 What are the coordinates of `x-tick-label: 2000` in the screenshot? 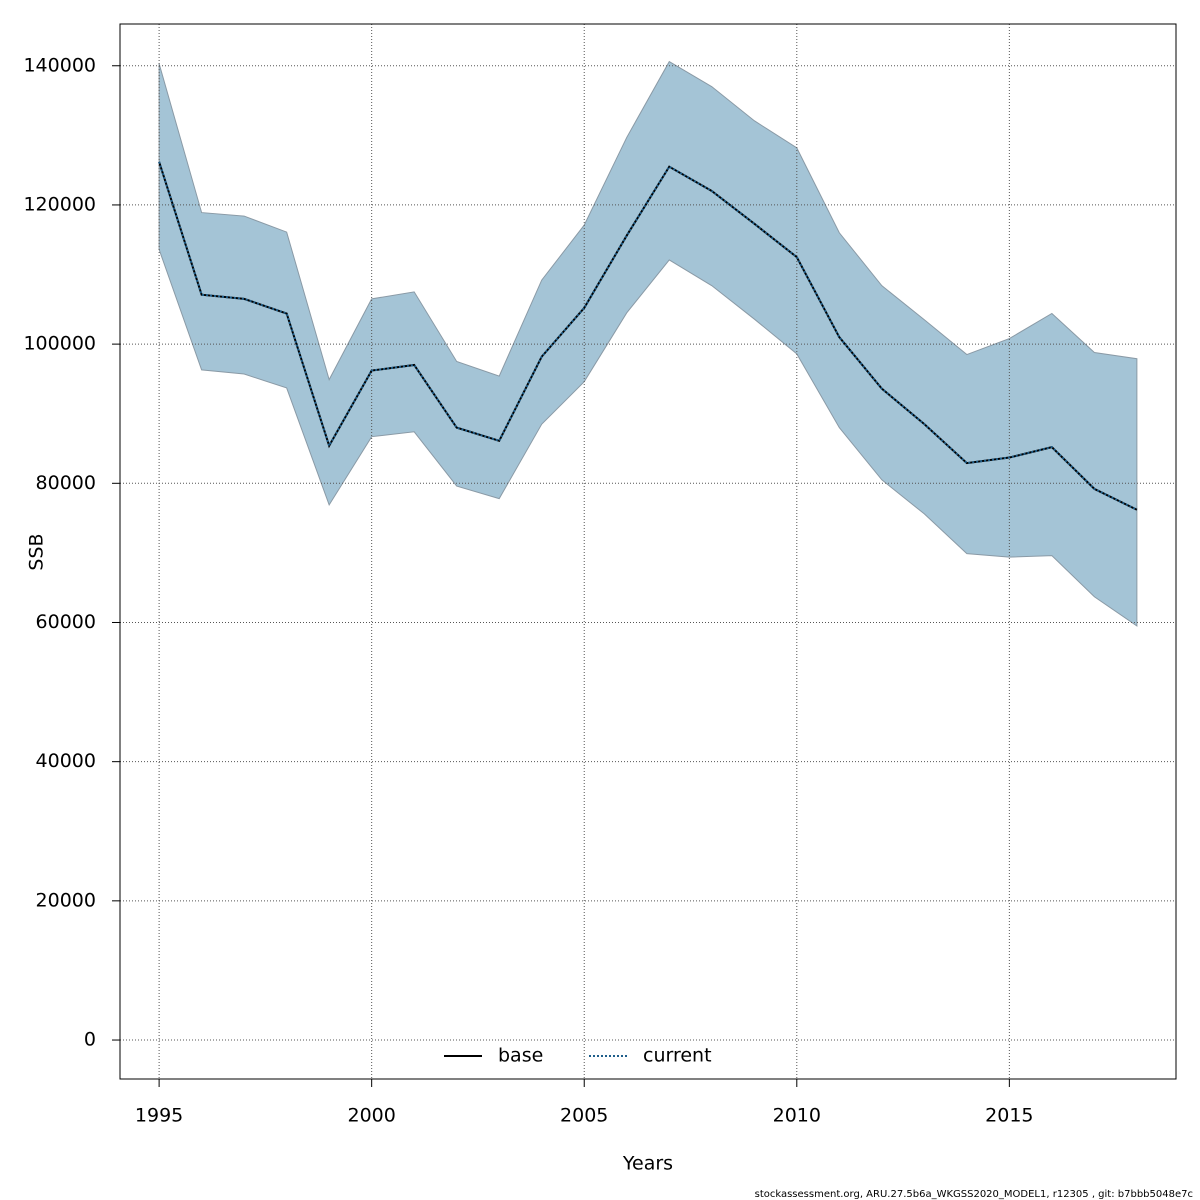 It's located at (371, 1116).